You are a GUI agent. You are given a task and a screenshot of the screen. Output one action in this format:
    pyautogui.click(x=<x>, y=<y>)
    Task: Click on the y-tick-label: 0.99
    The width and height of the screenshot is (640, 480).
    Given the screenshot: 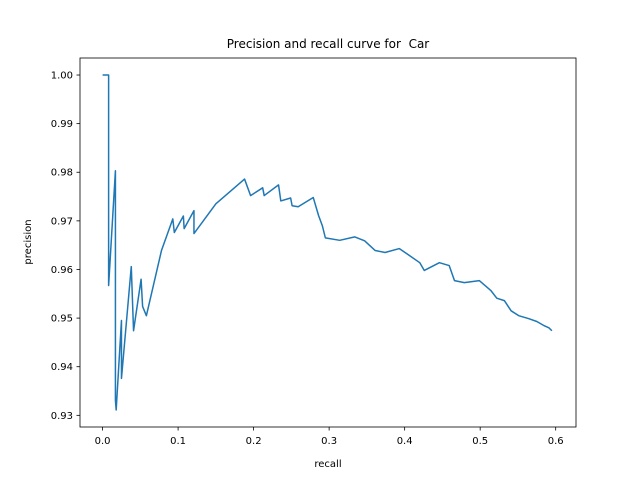 What is the action you would take?
    pyautogui.click(x=62, y=124)
    